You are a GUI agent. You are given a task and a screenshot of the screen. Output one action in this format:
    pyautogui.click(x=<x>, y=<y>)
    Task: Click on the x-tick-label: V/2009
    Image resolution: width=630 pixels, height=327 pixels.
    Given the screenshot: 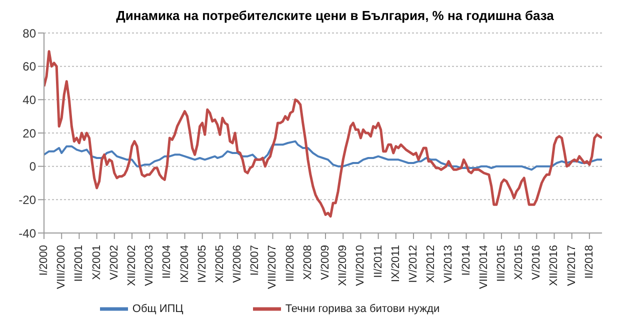 What is the action you would take?
    pyautogui.click(x=326, y=262)
    